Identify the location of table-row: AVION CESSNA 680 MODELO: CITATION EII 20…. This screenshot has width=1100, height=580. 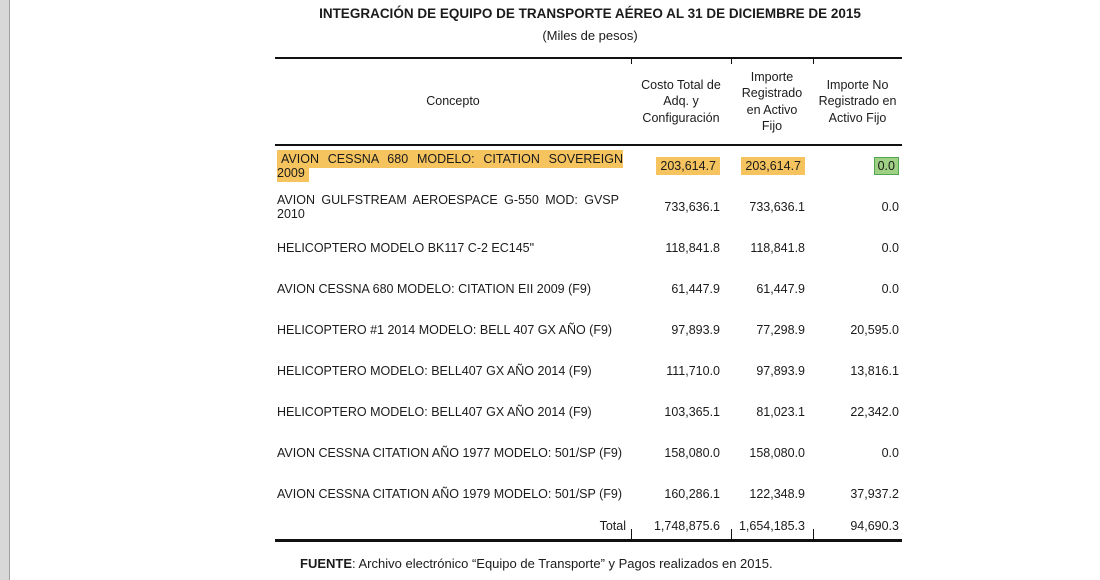
(588, 288).